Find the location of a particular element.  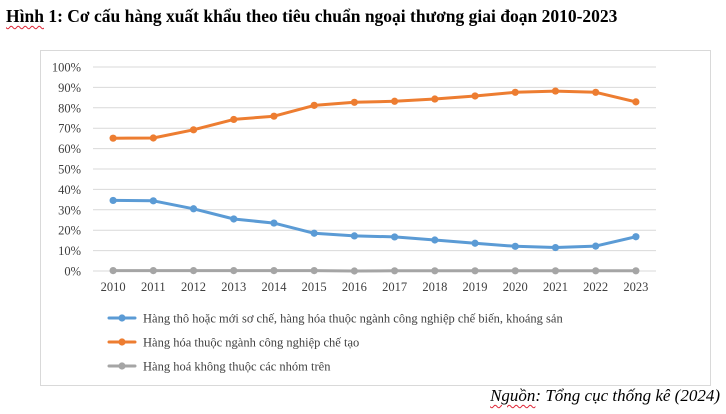

x-tick-label: 2014 is located at coordinates (274, 287).